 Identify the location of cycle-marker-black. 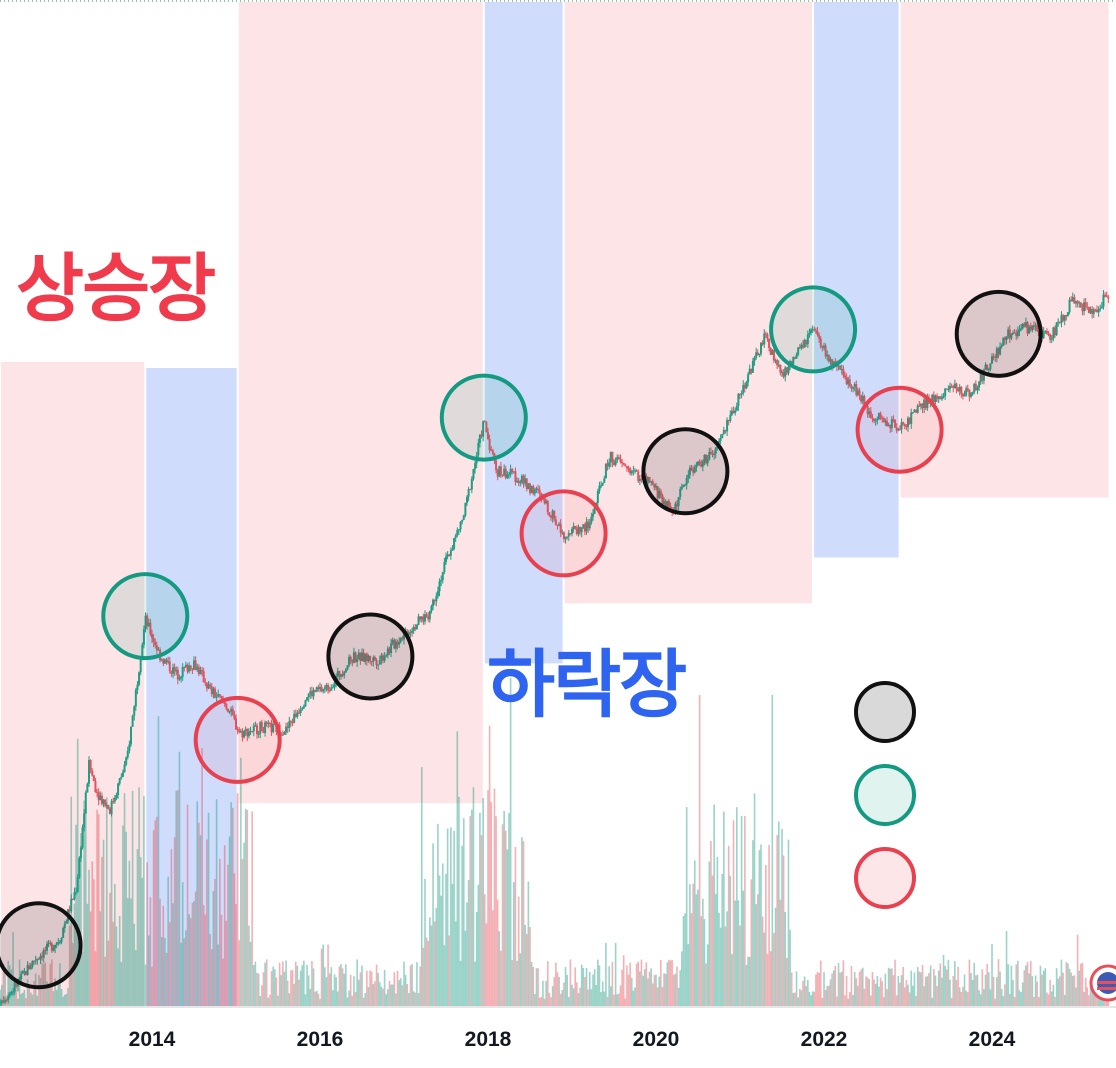
(685, 471).